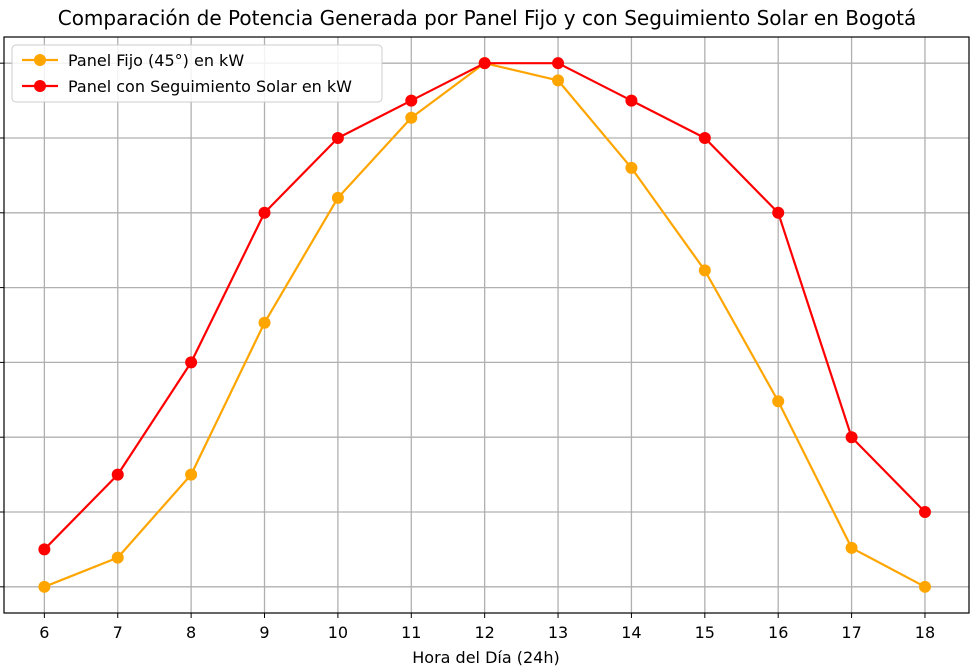  I want to click on legend-box, so click(197, 73).